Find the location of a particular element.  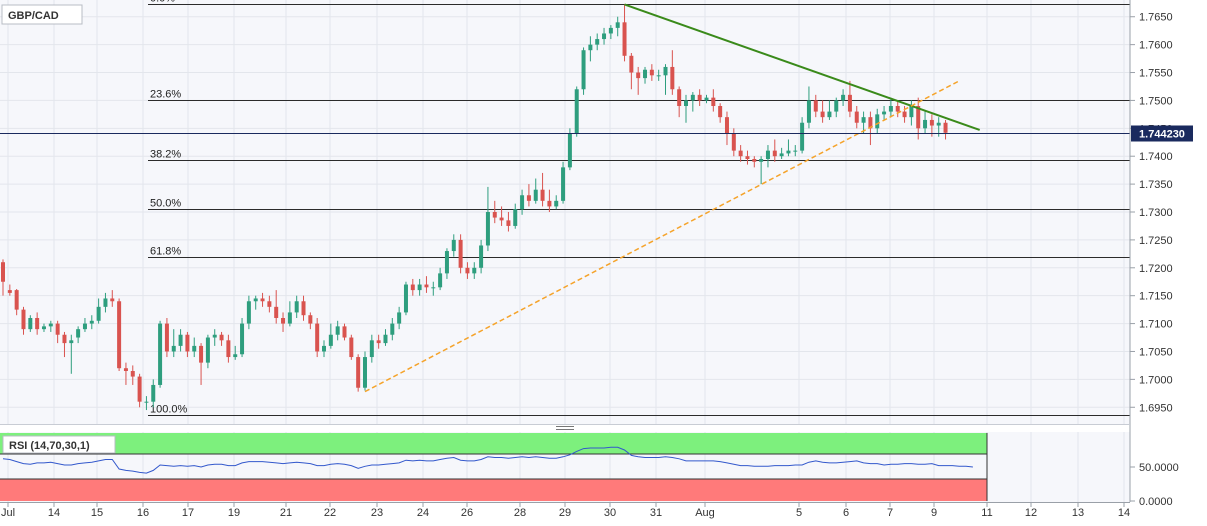

x-tick-label: 30 is located at coordinates (610, 513).